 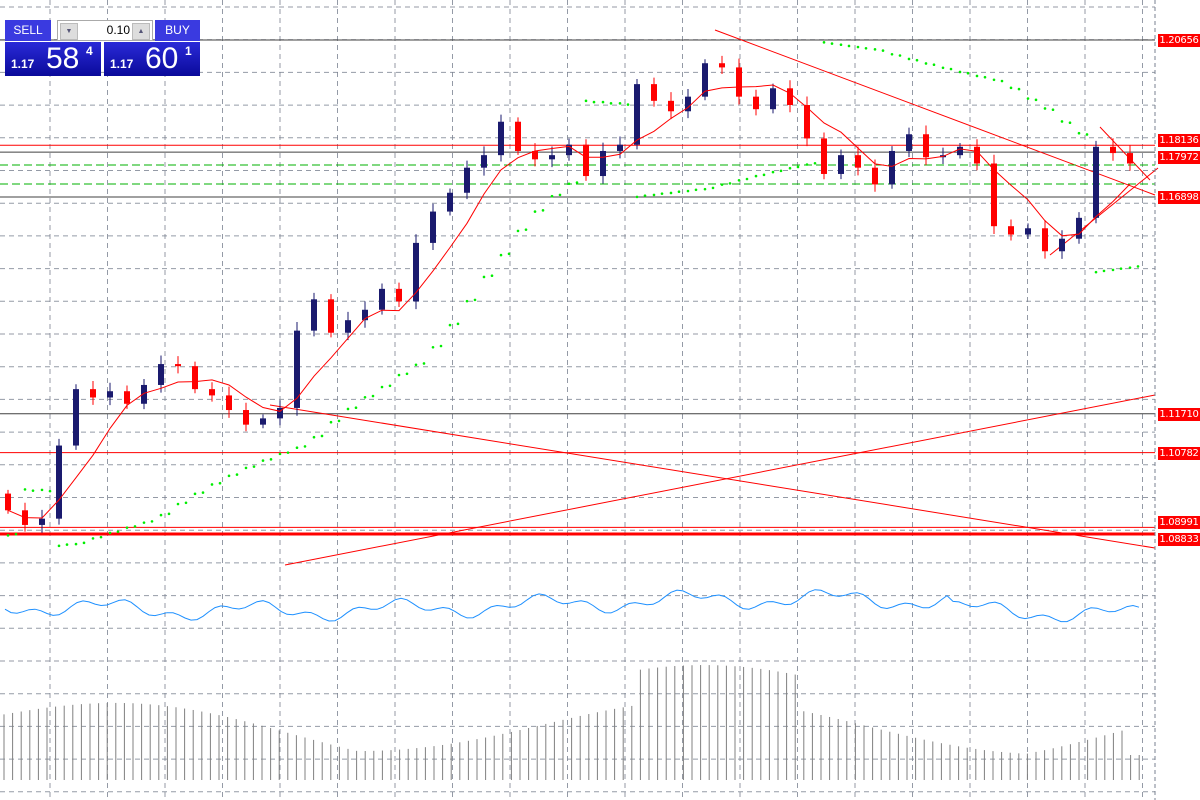 What do you see at coordinates (105, 30) in the screenshot?
I see `lot-size-input: ▼ 0.10 ▲` at bounding box center [105, 30].